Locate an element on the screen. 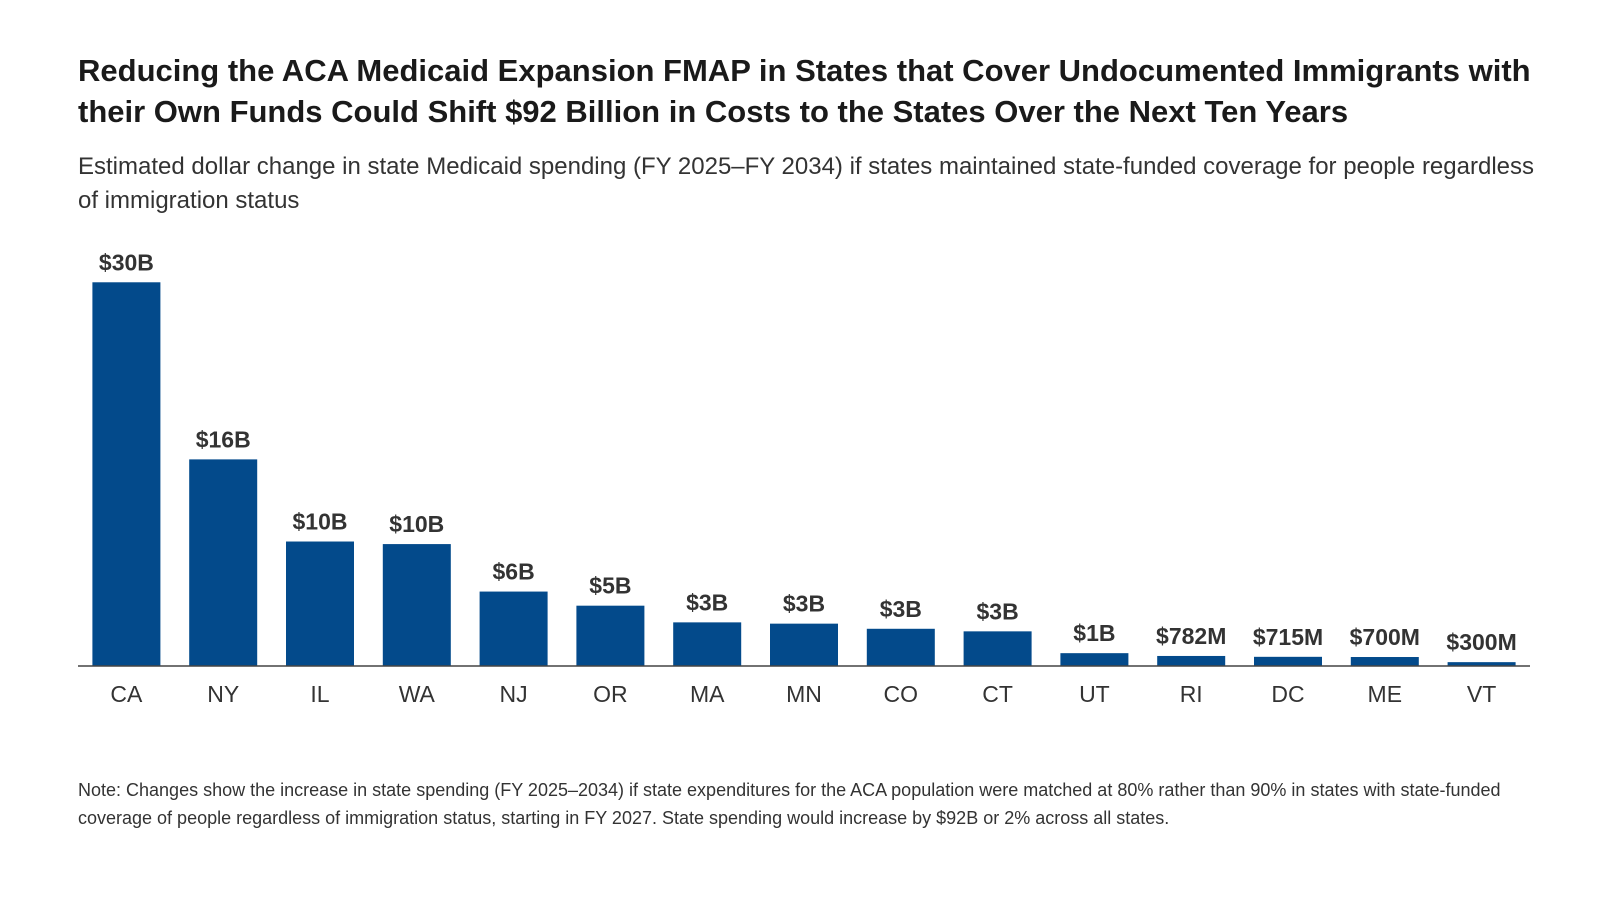 The height and width of the screenshot is (900, 1600). data-label-or: $5B is located at coordinates (610, 586).